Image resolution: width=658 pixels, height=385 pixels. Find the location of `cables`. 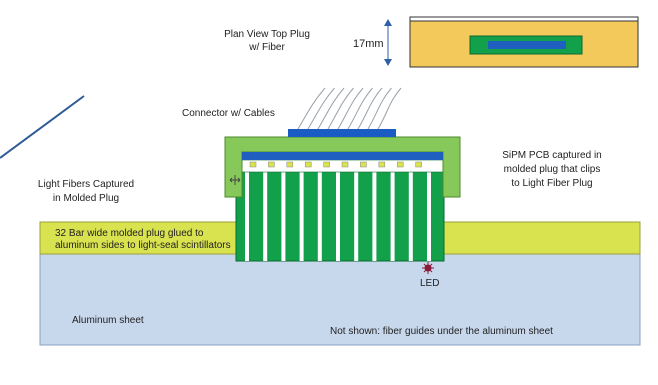

cables is located at coordinates (349, 108).